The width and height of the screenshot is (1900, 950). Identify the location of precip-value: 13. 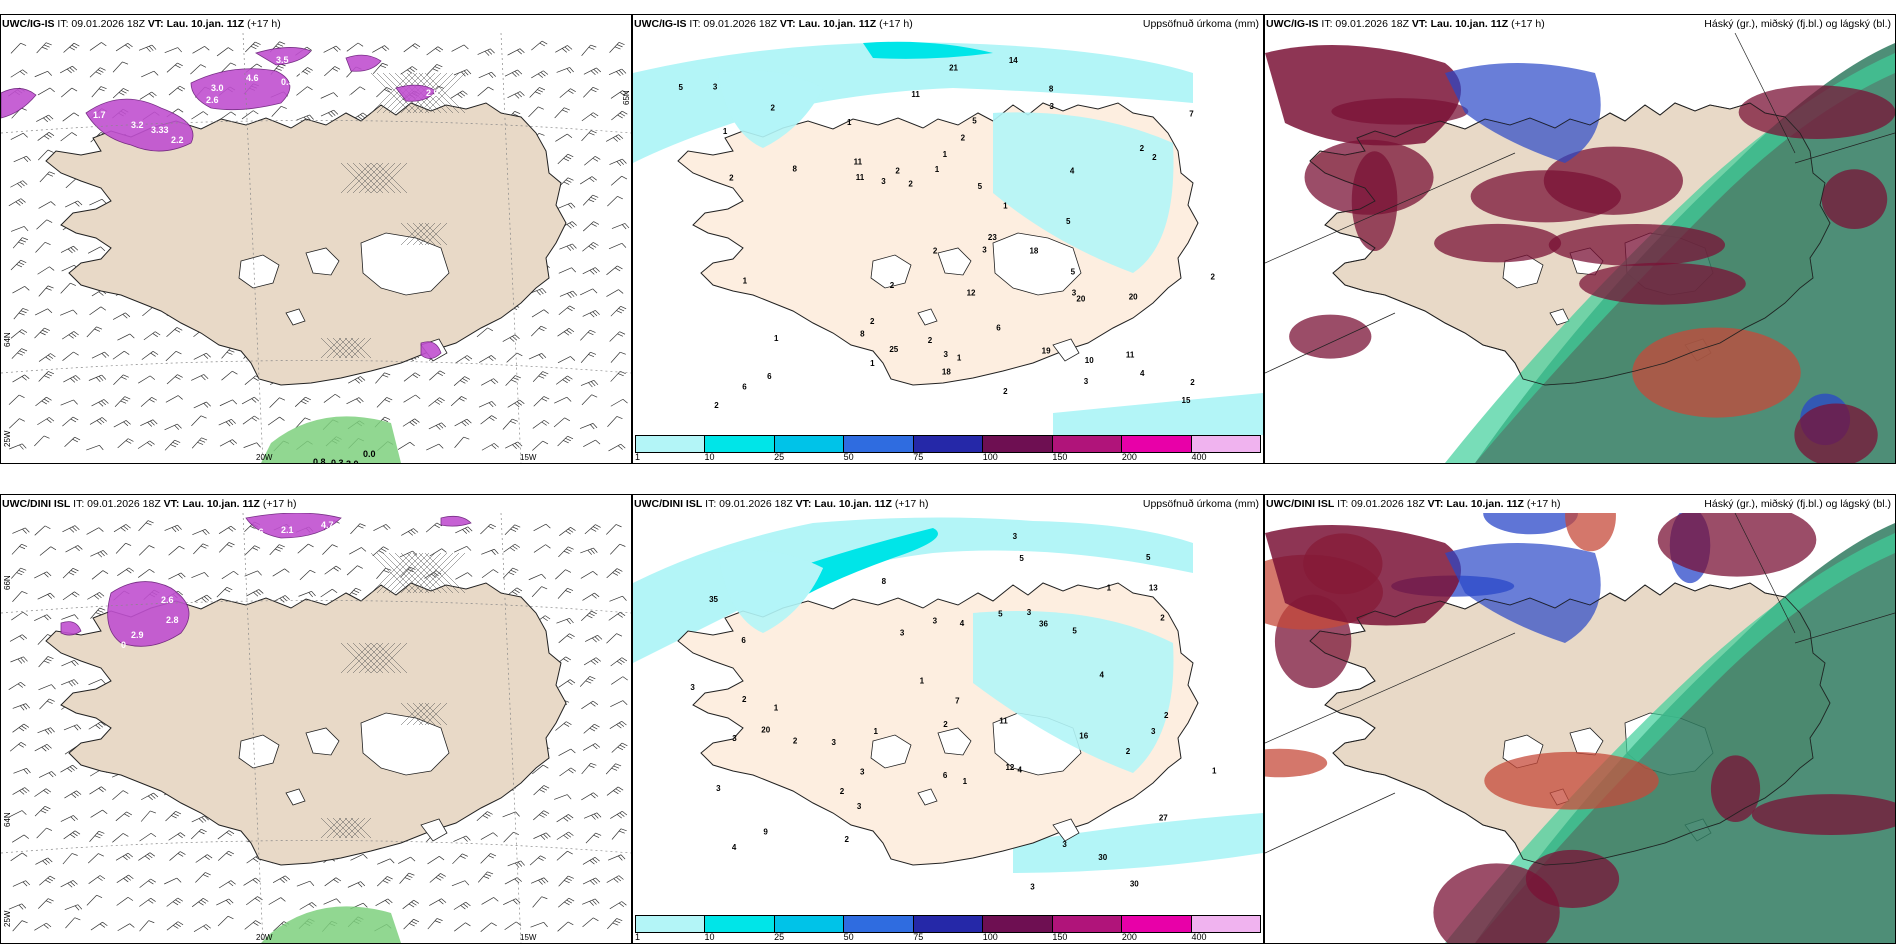
(1153, 587).